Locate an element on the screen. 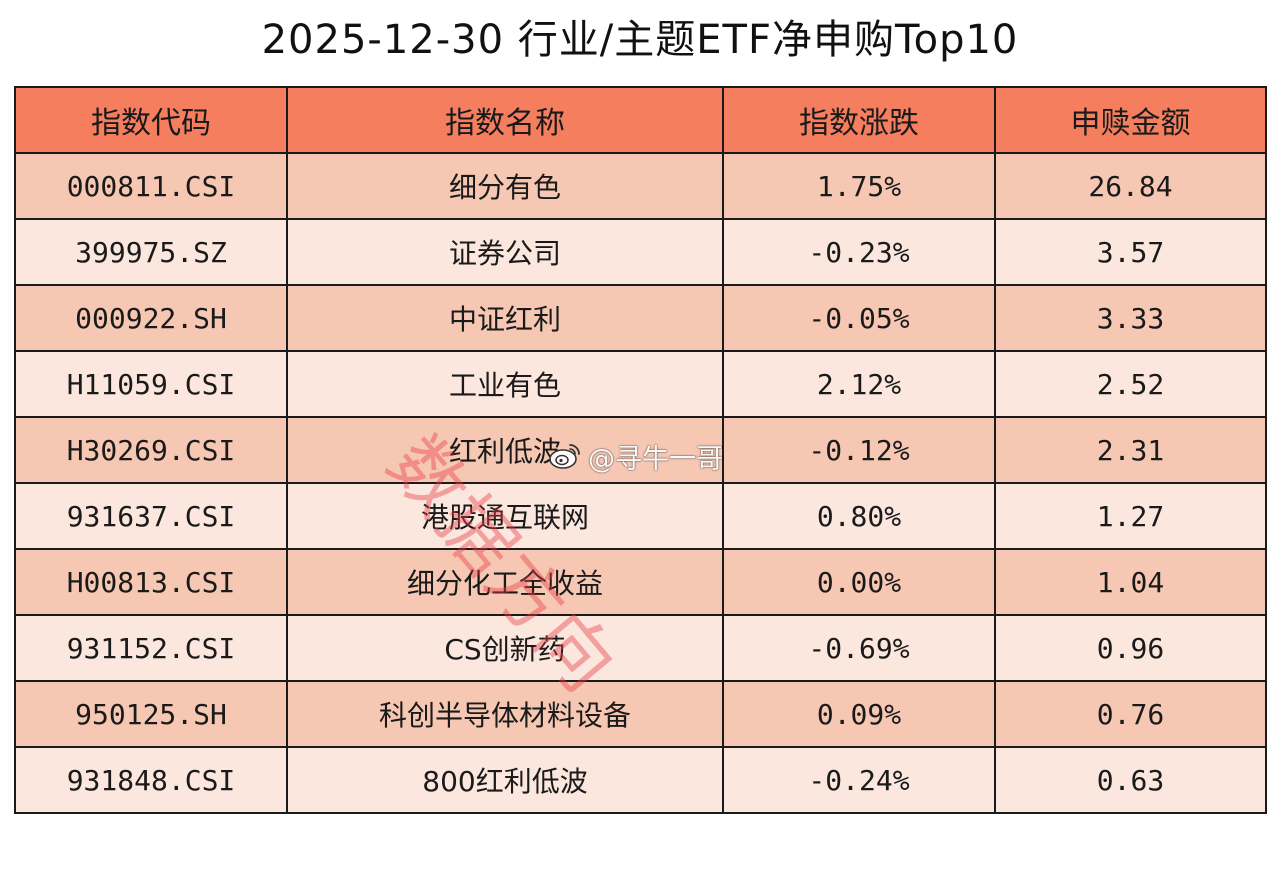  cell-index-name: 细分有色 is located at coordinates (505, 186).